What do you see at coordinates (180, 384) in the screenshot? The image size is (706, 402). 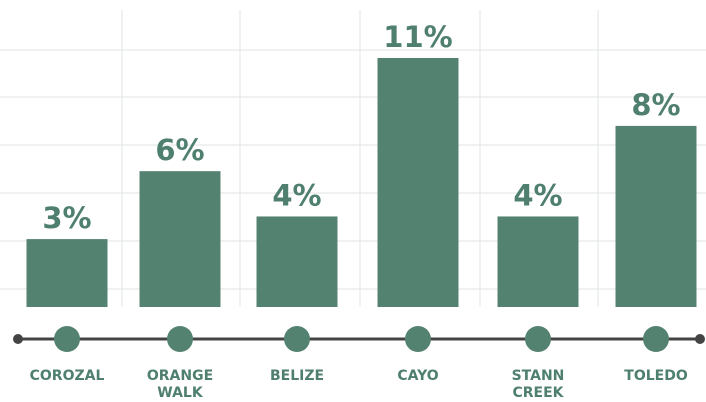 I see `category-label: ORANGE WALK` at bounding box center [180, 384].